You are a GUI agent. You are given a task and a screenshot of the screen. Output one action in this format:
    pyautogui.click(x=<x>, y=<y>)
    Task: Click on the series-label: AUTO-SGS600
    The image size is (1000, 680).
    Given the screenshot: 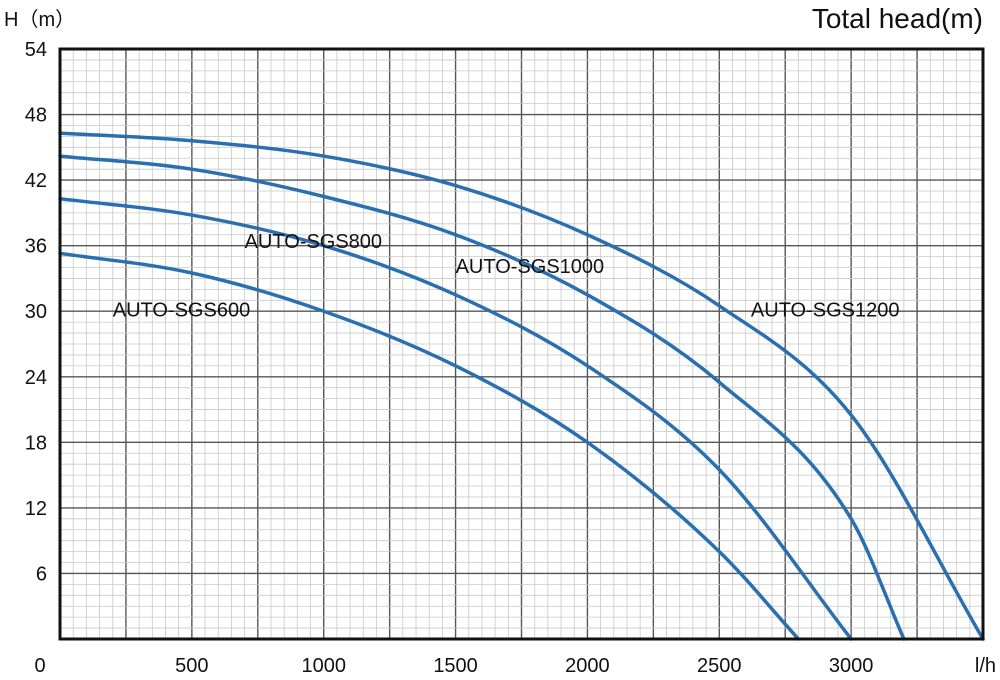 What is the action you would take?
    pyautogui.click(x=181, y=311)
    